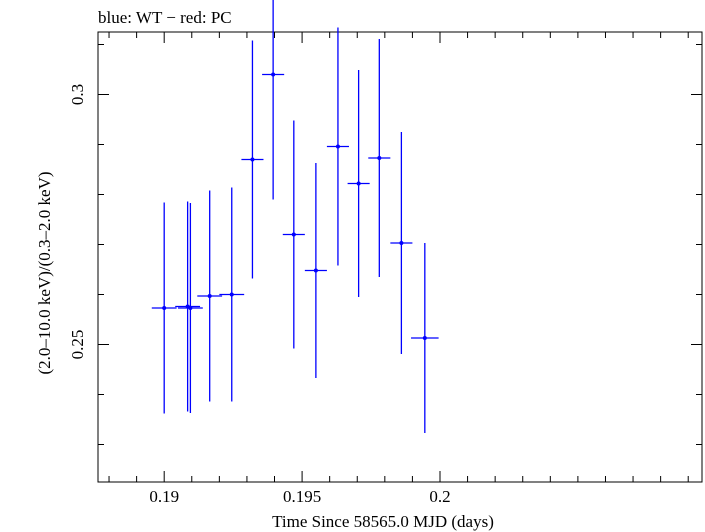 The image size is (705, 532). What do you see at coordinates (302, 496) in the screenshot?
I see `x-tick-label: 0.195` at bounding box center [302, 496].